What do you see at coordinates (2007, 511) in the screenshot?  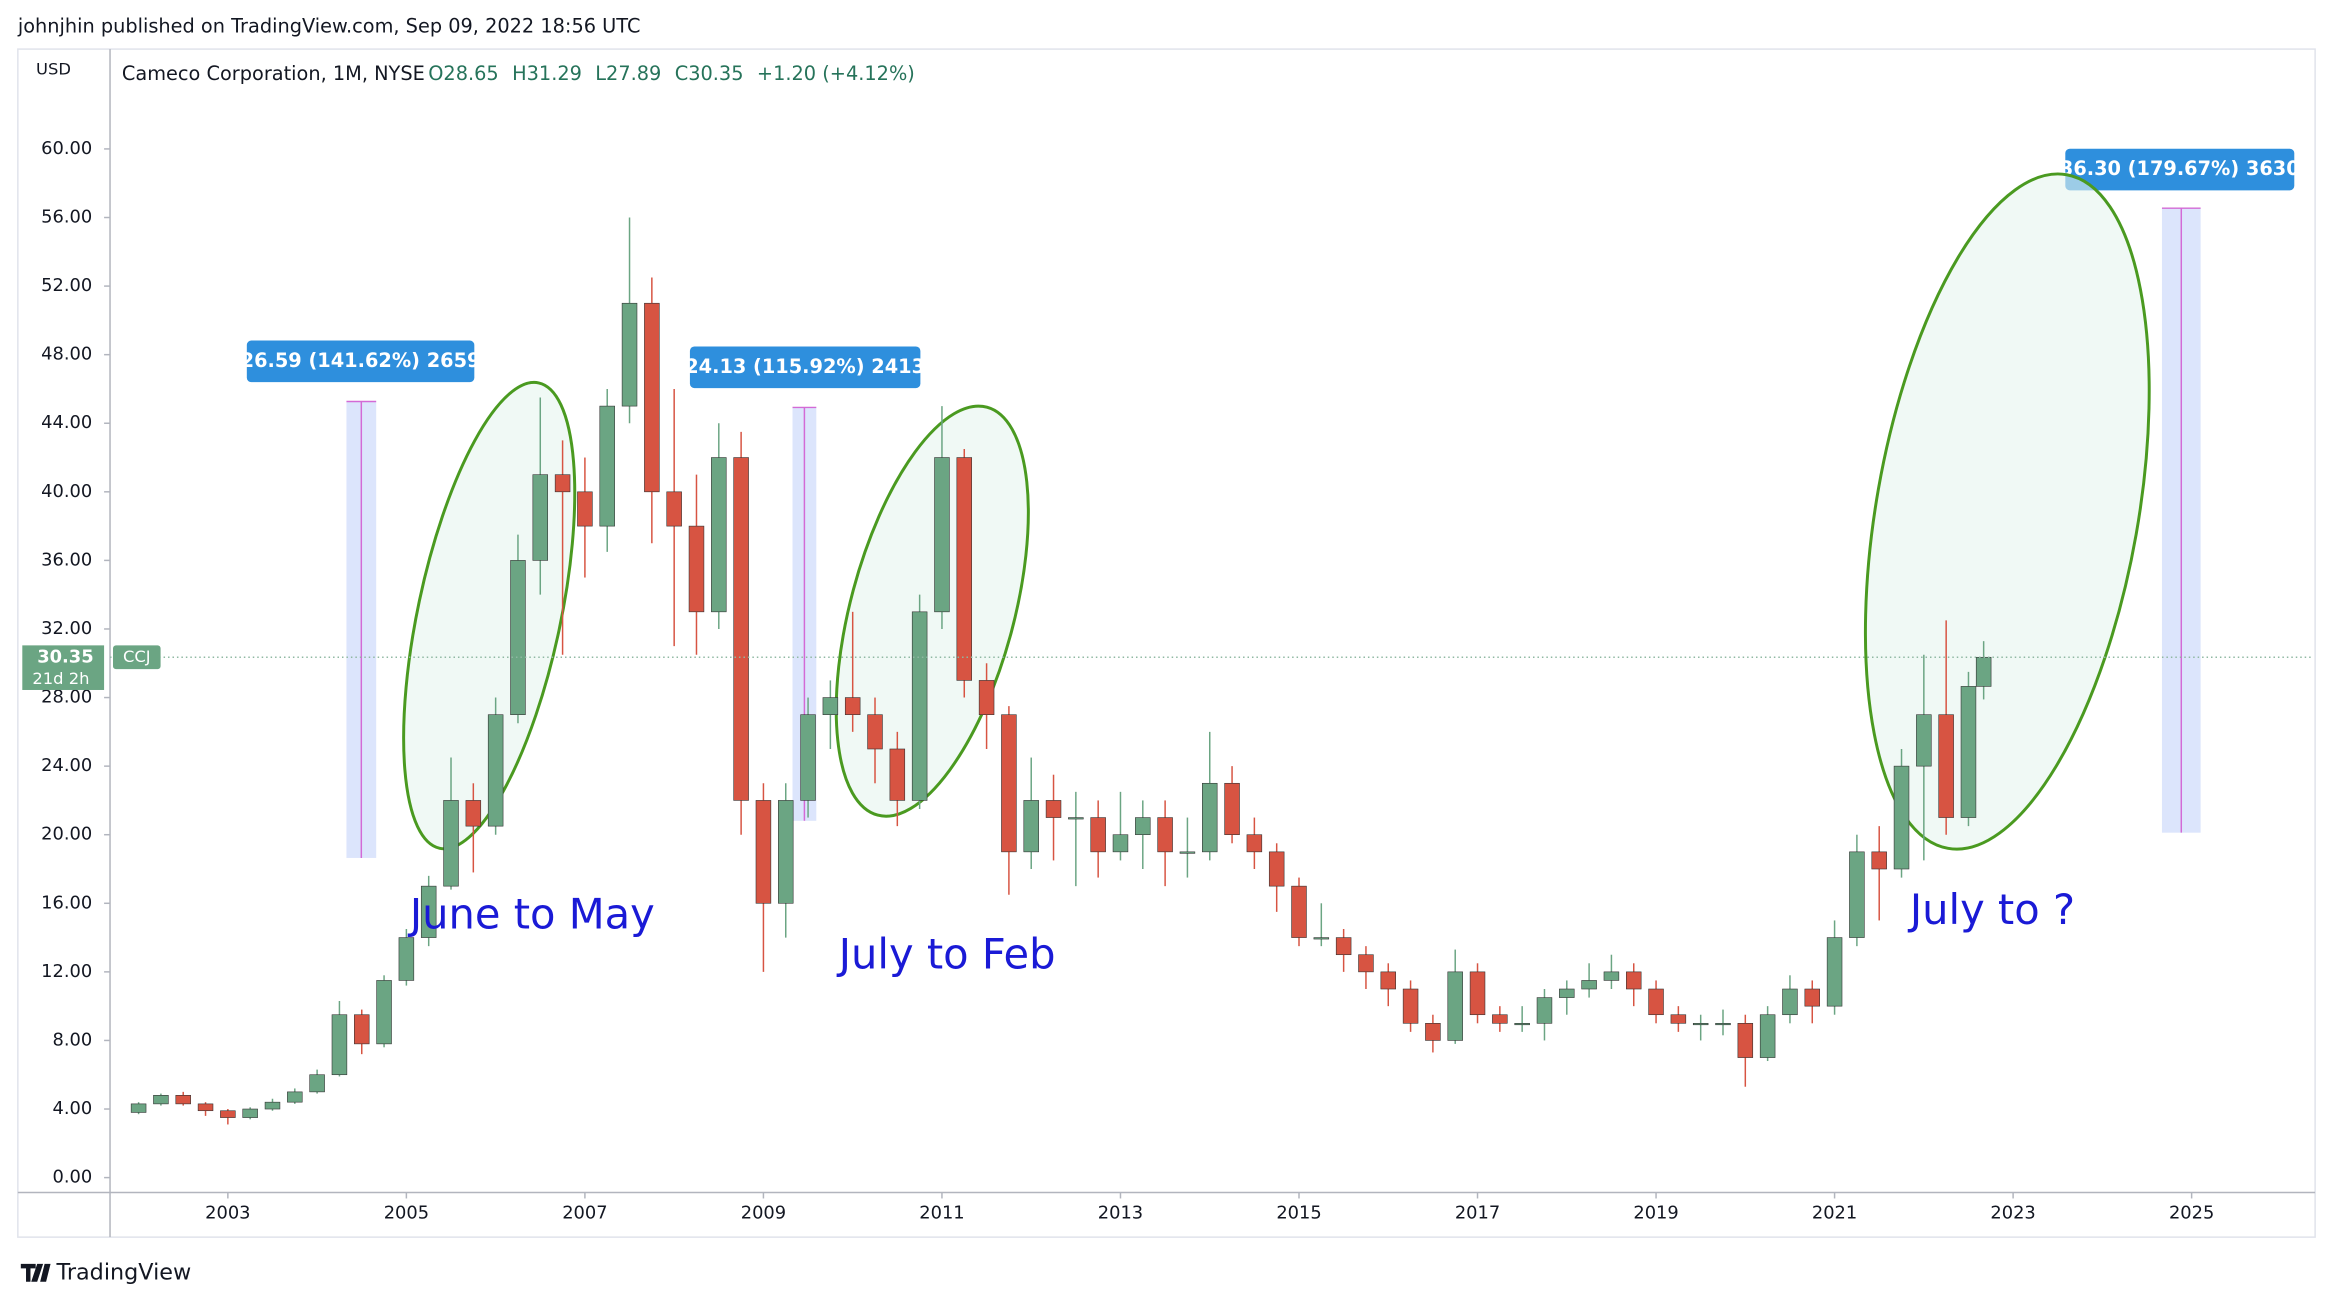 I see `highlight-ellipse` at bounding box center [2007, 511].